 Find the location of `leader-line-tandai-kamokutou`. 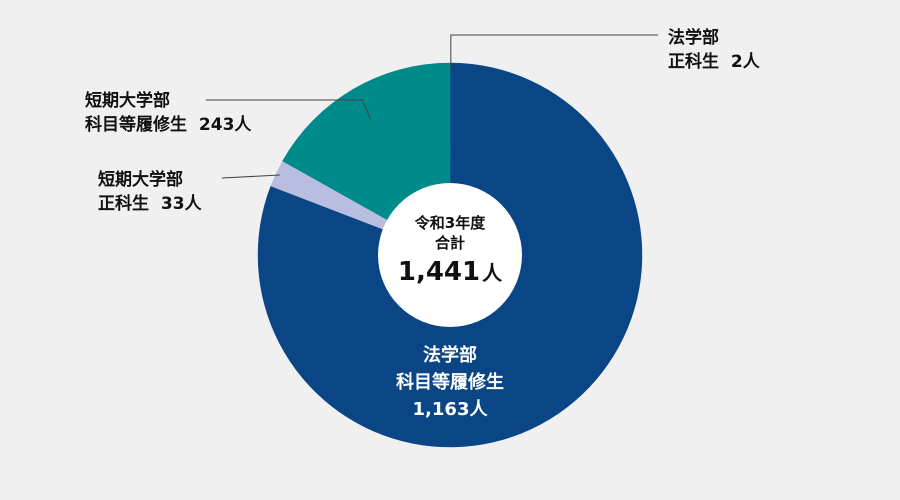

leader-line-tandai-kamokutou is located at coordinates (288, 109).